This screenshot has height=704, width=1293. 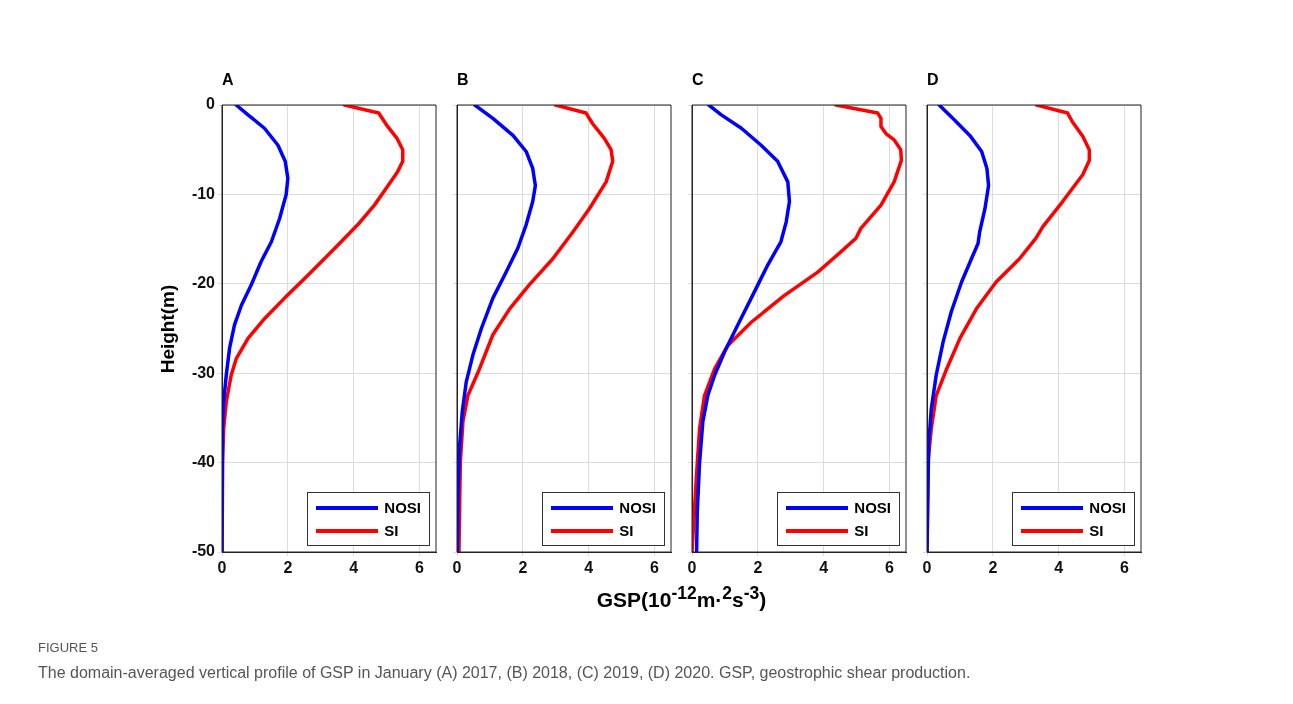 What do you see at coordinates (211, 104) in the screenshot?
I see `y-tick-label: 0` at bounding box center [211, 104].